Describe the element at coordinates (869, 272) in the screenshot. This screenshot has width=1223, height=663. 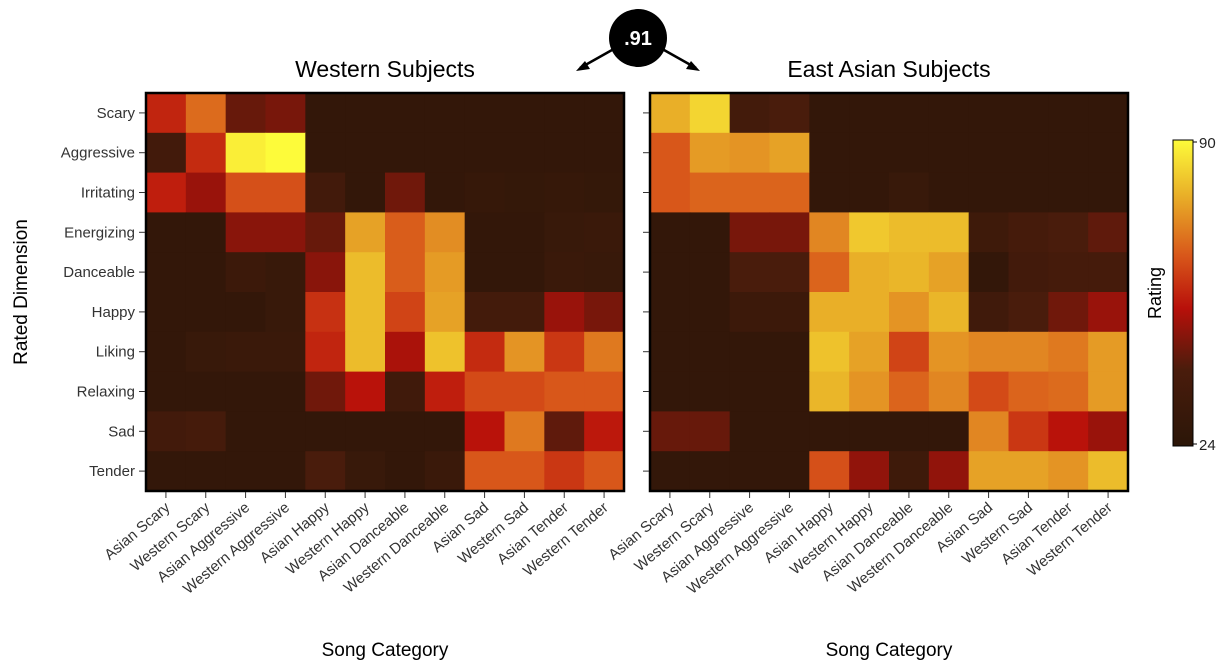
I see `east-asian-cell-danceable-western-happy` at that location.